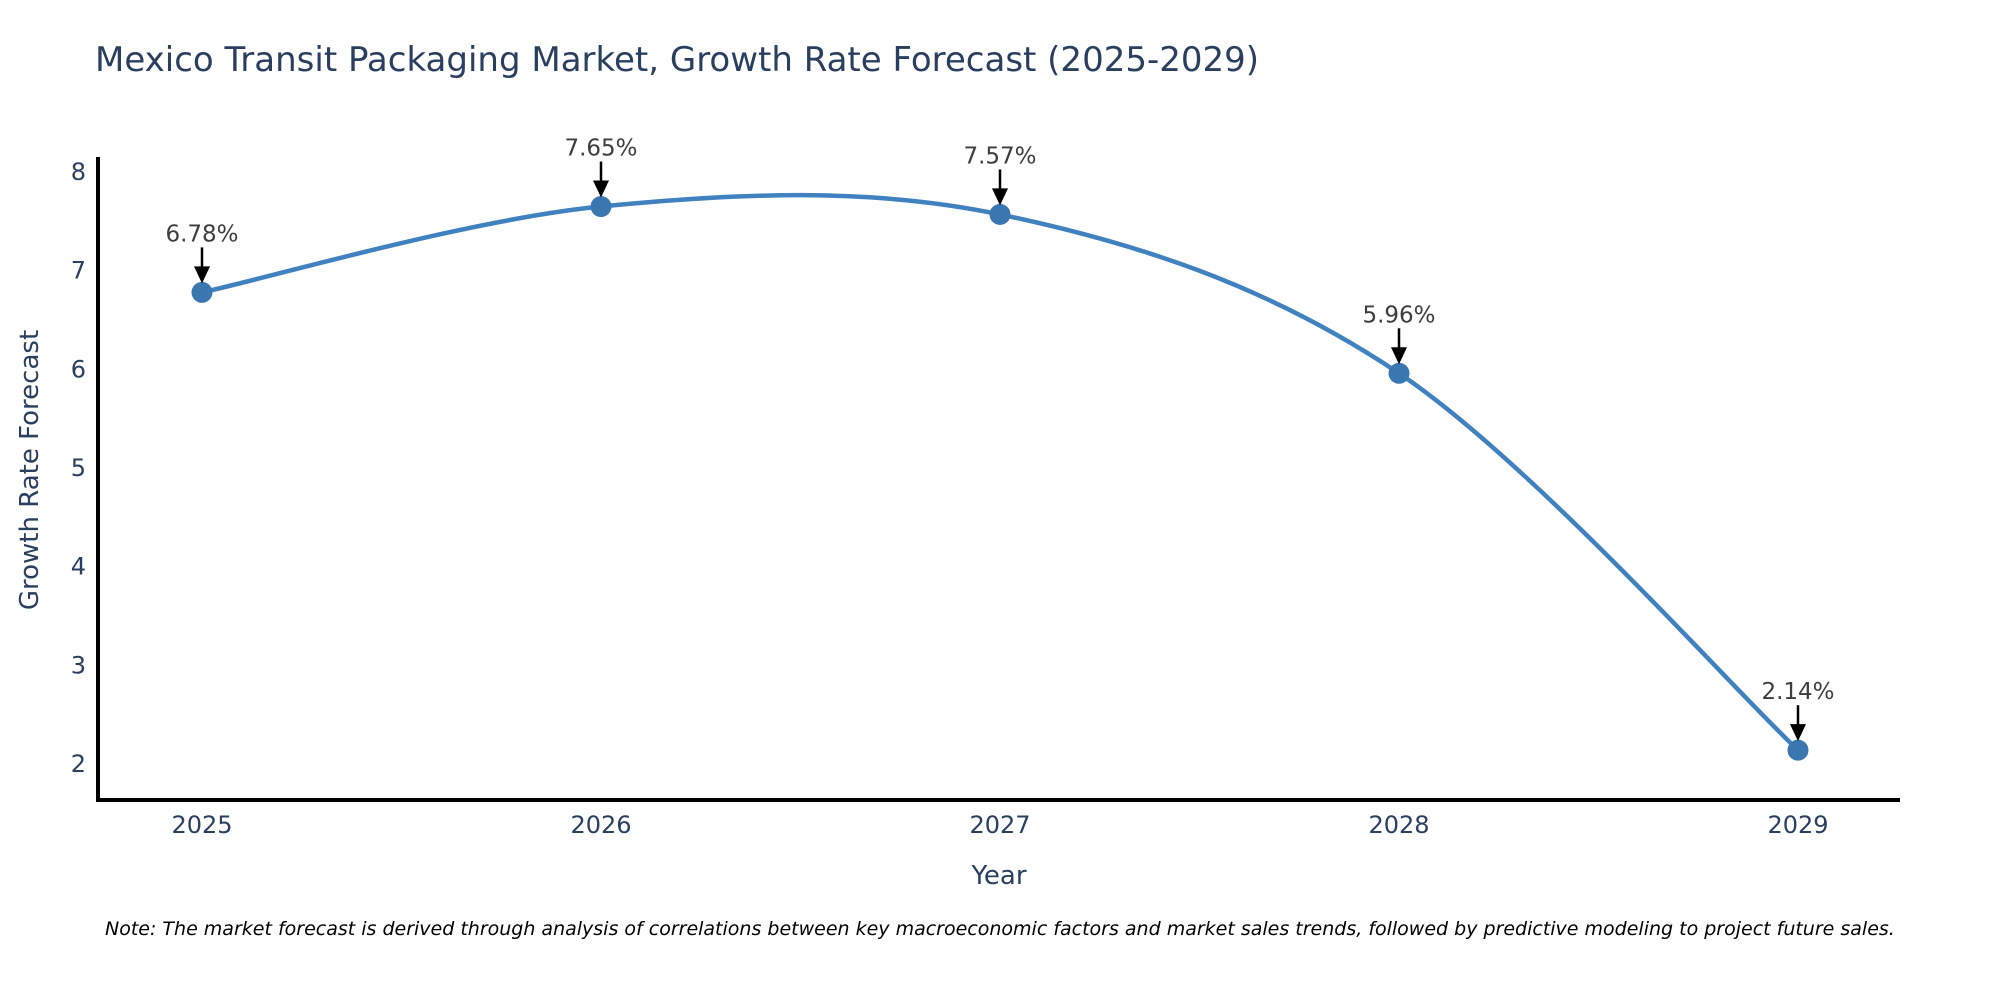 This screenshot has height=1000, width=2000. What do you see at coordinates (600, 149) in the screenshot?
I see `data-point-label: 7.65%` at bounding box center [600, 149].